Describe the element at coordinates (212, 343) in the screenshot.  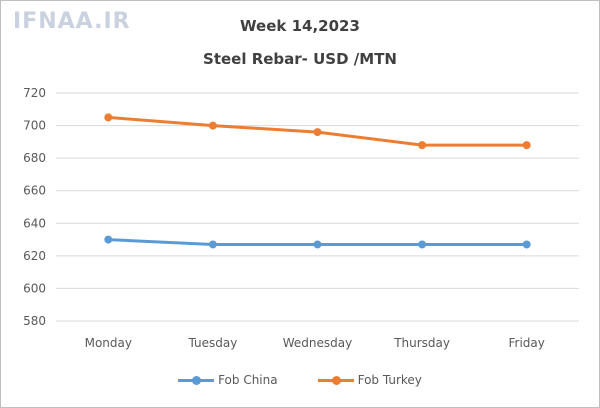
I see `x-tick-label: Tuesday` at that location.